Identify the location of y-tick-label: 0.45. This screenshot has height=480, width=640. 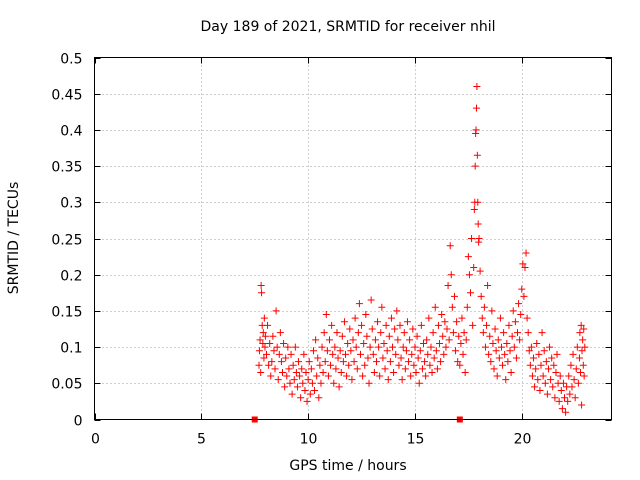
(66, 96).